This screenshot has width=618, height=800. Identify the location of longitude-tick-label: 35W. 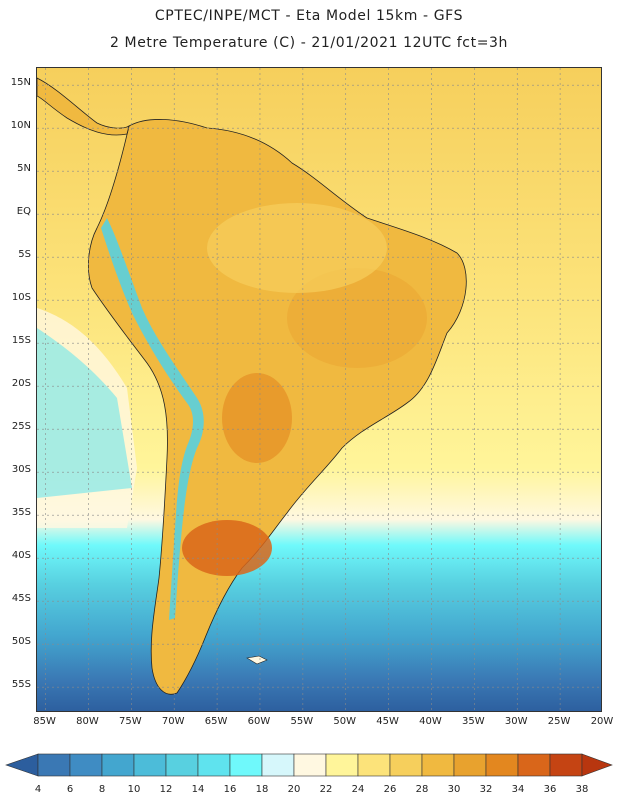
(473, 721).